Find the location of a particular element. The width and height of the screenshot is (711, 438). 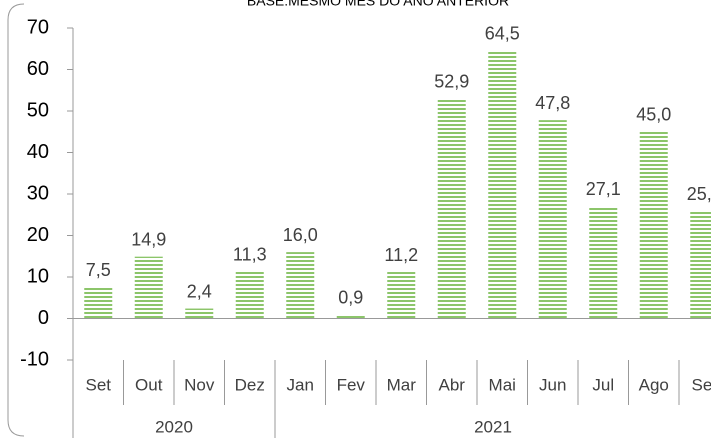

x-tick-label: Jun is located at coordinates (552, 384).